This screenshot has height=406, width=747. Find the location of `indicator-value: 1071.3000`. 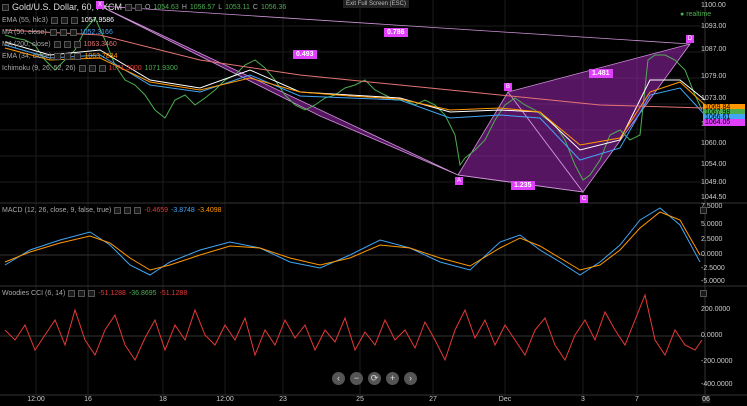

indicator-value: 1071.3000 is located at coordinates (125, 68).